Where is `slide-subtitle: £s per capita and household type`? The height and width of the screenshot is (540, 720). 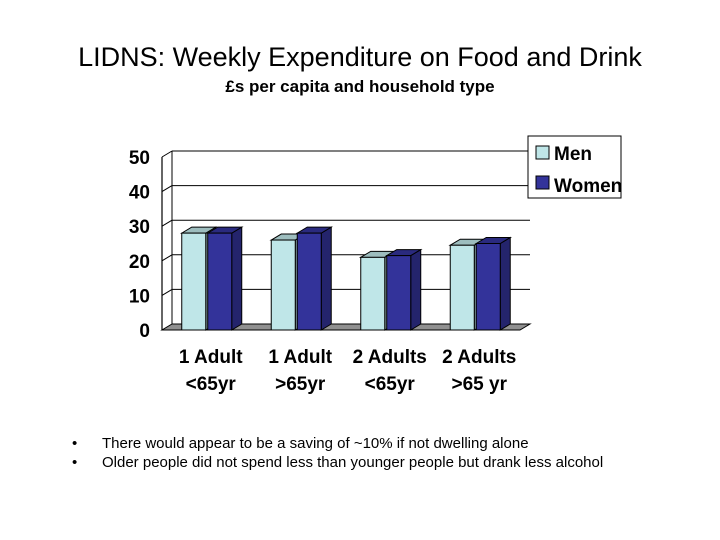
slide-subtitle: £s per capita and household type is located at coordinates (360, 86).